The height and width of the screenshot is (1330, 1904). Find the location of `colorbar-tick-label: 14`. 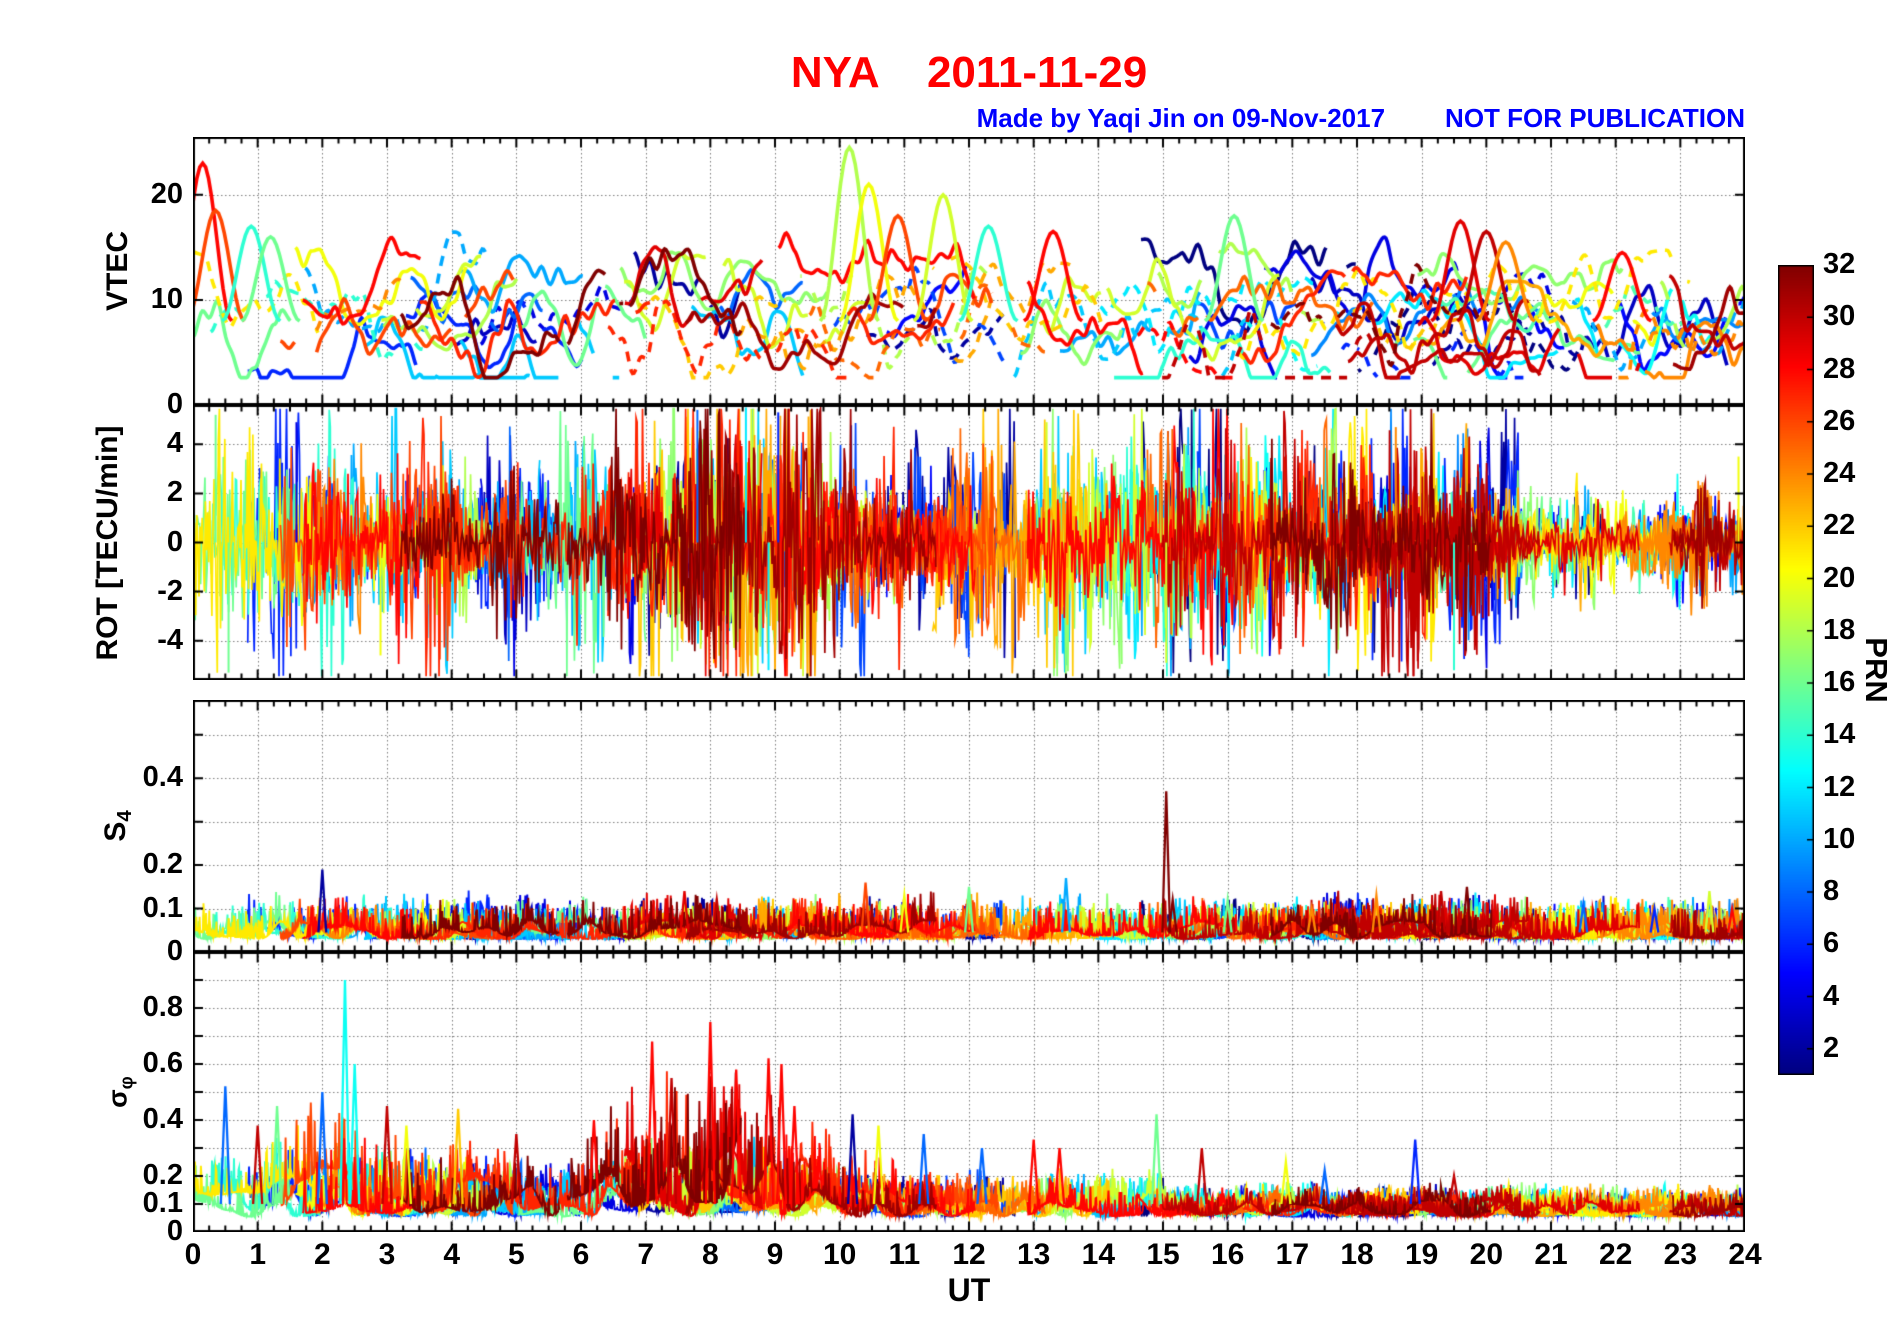

colorbar-tick-label: 14 is located at coordinates (1839, 734).